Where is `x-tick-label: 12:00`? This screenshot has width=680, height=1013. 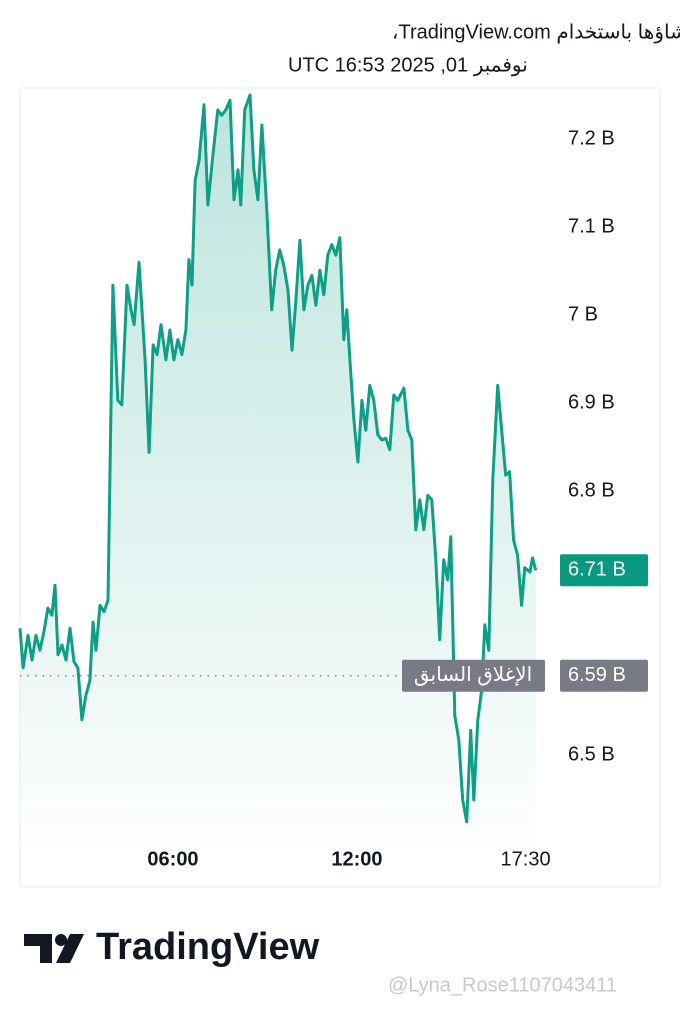 x-tick-label: 12:00 is located at coordinates (356, 859).